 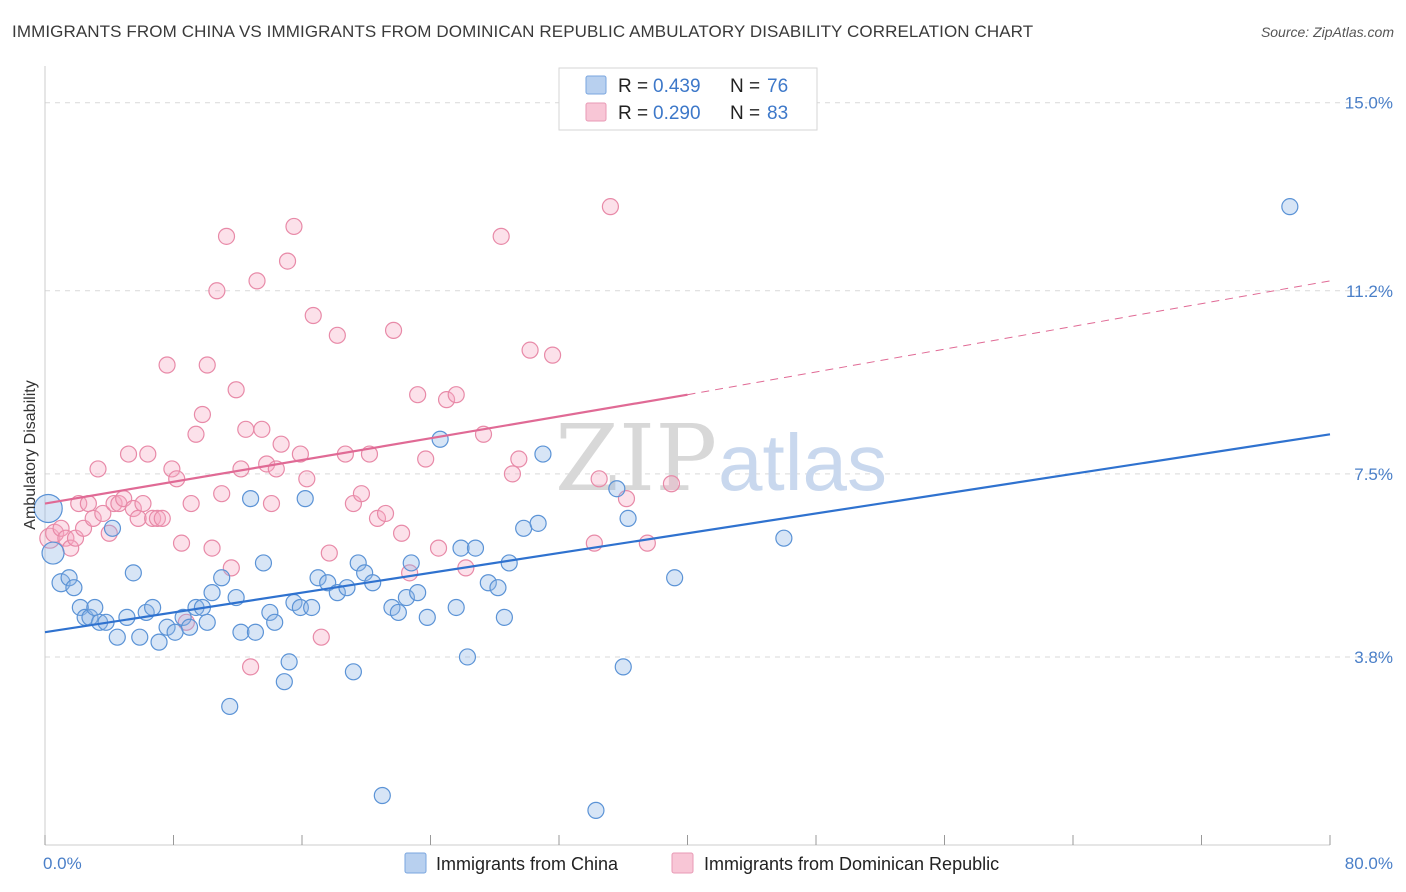 I want to click on bottom-legend-swatch-china, so click(x=415, y=863).